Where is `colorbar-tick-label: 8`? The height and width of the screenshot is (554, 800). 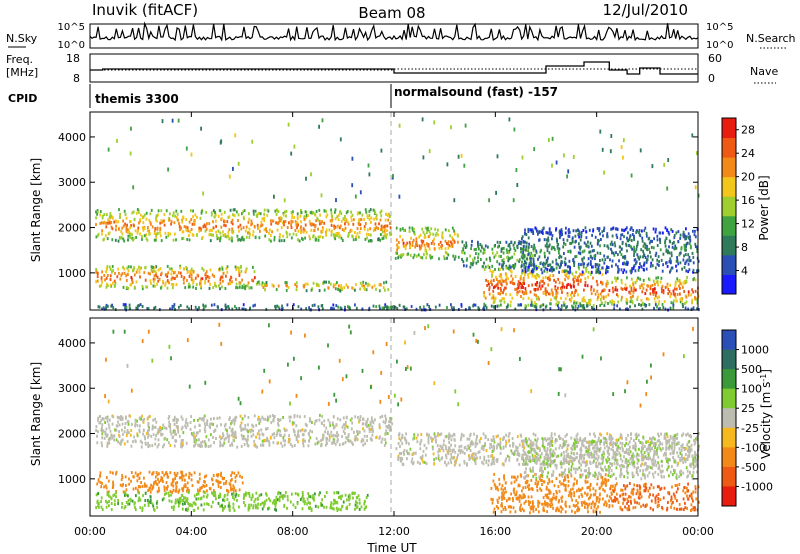 colorbar-tick-label: 8 is located at coordinates (744, 247).